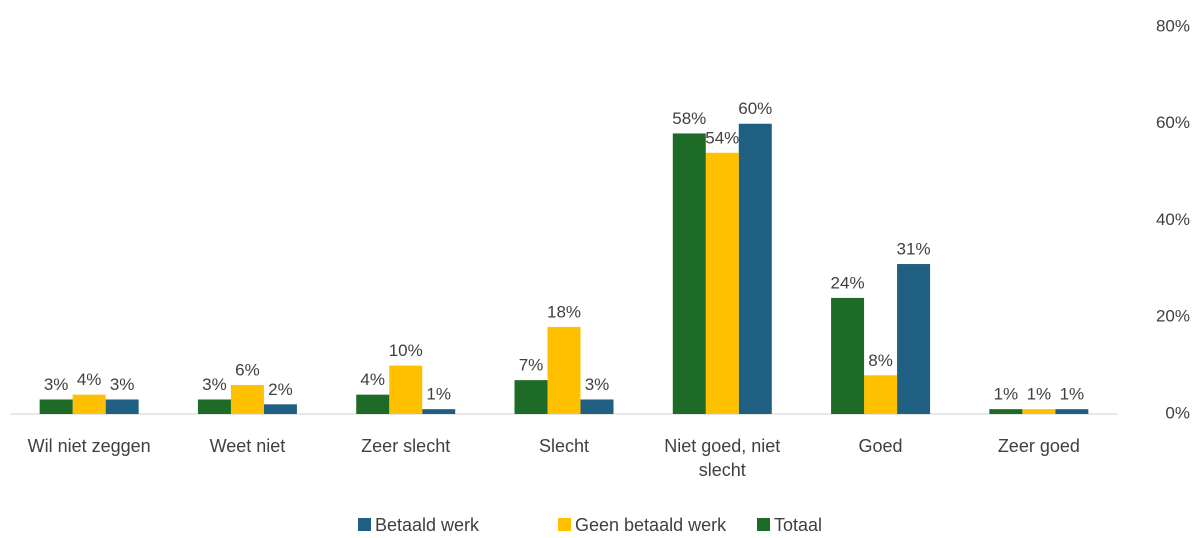  Describe the element at coordinates (406, 350) in the screenshot. I see `data-label: 10%` at that location.